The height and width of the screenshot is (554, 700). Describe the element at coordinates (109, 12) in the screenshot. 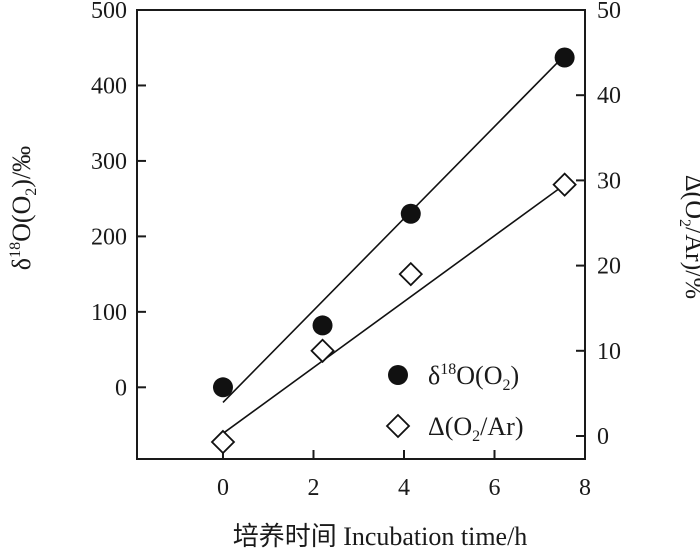

I see `left-tick-label: 500` at that location.